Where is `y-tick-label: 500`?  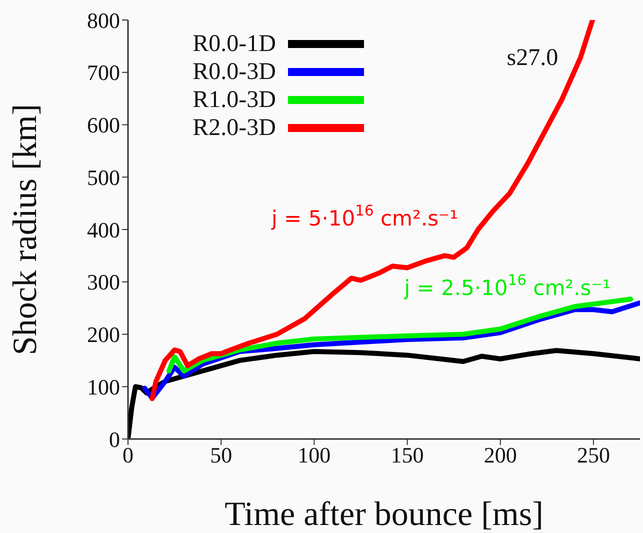
y-tick-label: 500 is located at coordinates (103, 177).